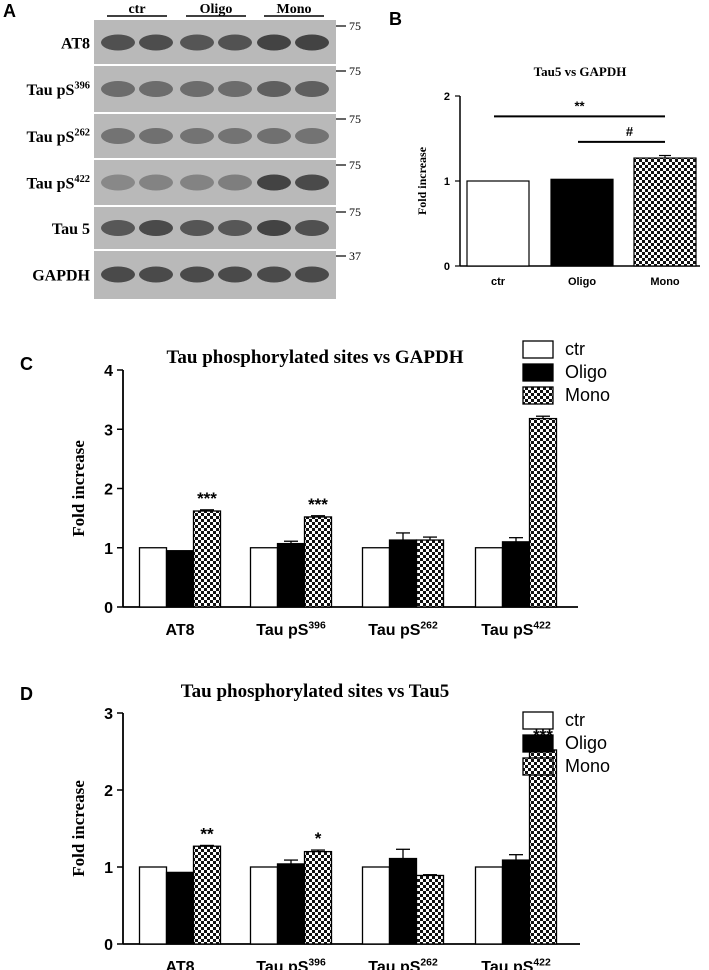 The image size is (709, 970). What do you see at coordinates (498, 223) in the screenshot?
I see `chart-b-bar-ctr` at bounding box center [498, 223].